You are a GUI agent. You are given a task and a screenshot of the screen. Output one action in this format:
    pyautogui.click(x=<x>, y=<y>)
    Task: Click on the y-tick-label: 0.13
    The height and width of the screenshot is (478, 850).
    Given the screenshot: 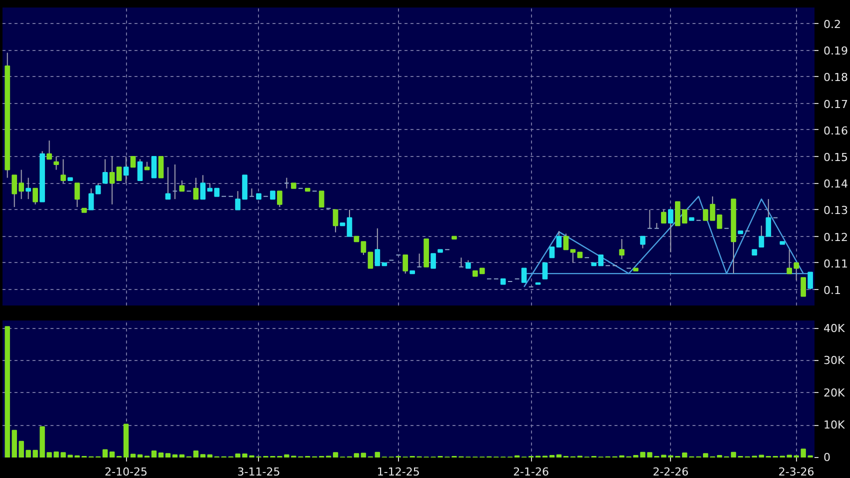 What is the action you would take?
    pyautogui.click(x=836, y=211)
    